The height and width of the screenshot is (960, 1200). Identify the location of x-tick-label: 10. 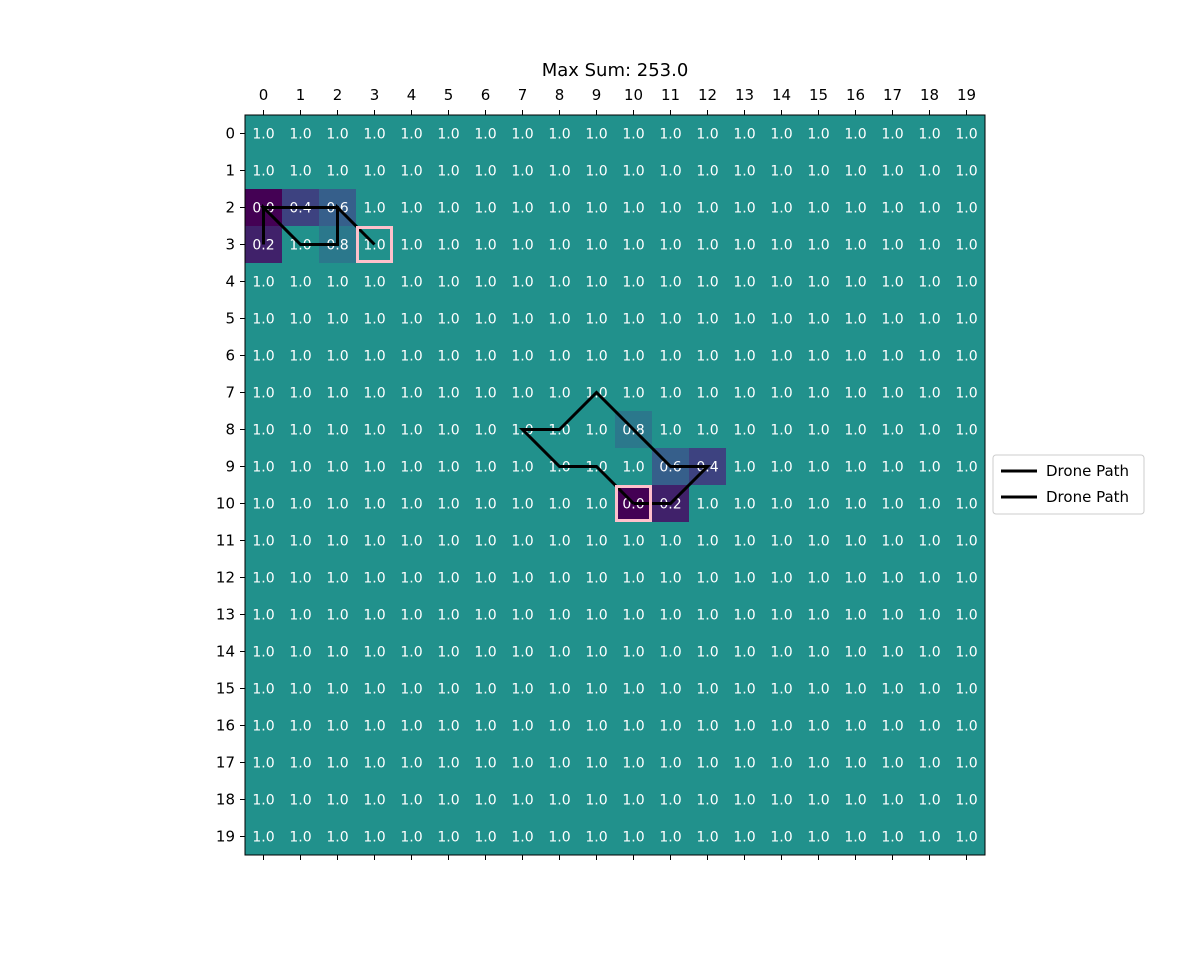
(633, 95).